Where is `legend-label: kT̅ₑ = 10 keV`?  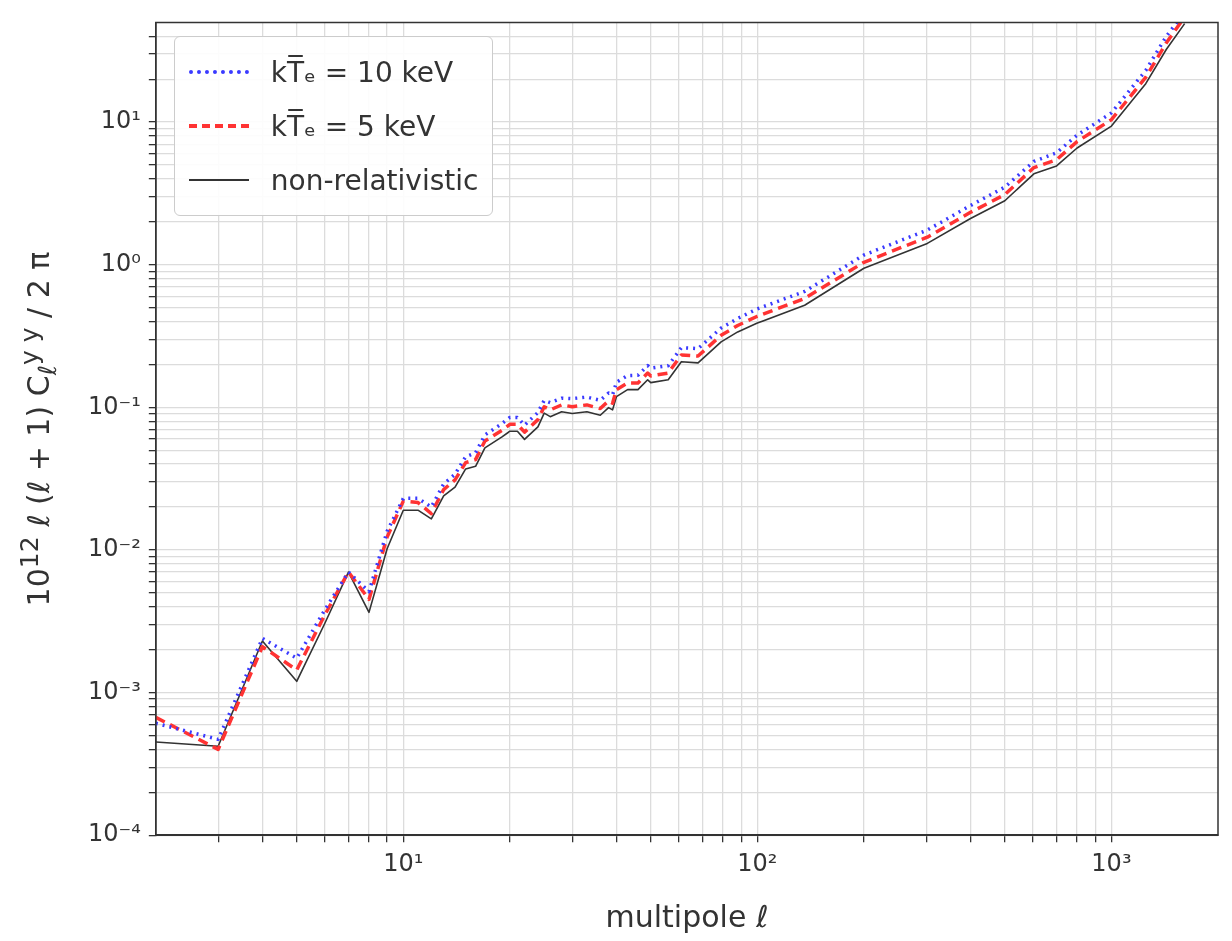
legend-label: kT̅ₑ = 10 keV is located at coordinates (362, 72).